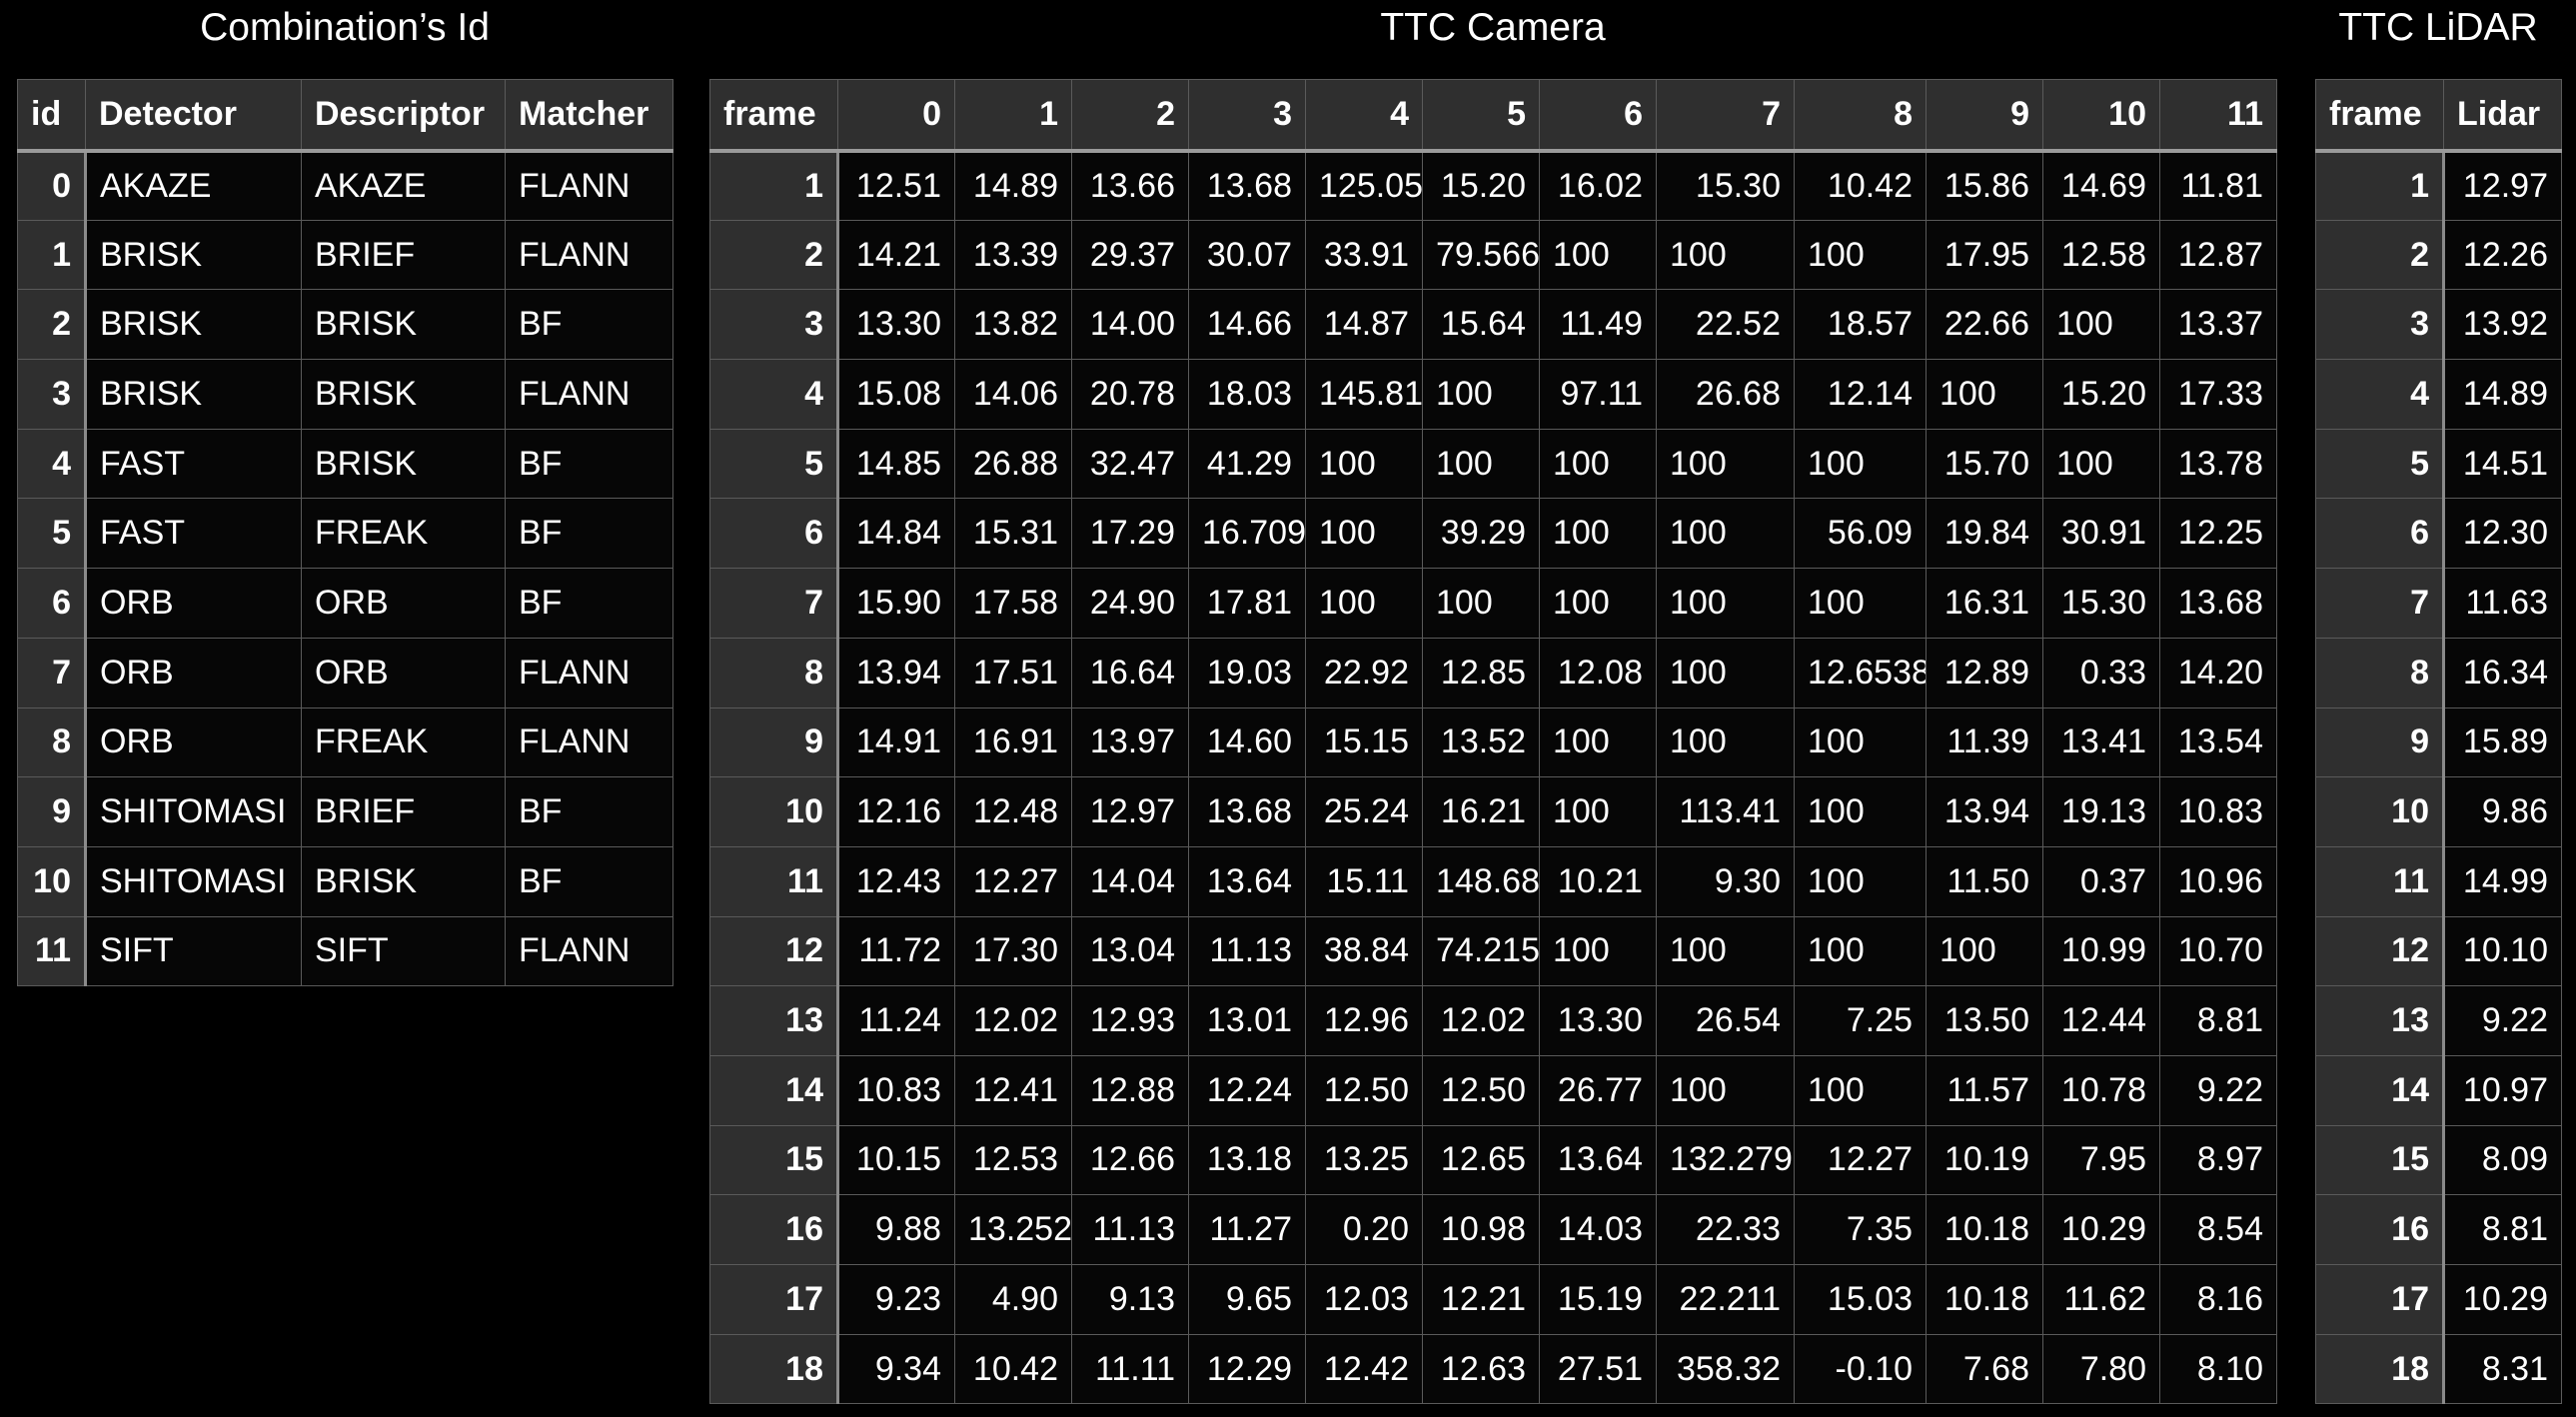 This screenshot has height=1417, width=2576. I want to click on combination-cell: ORB, so click(403, 603).